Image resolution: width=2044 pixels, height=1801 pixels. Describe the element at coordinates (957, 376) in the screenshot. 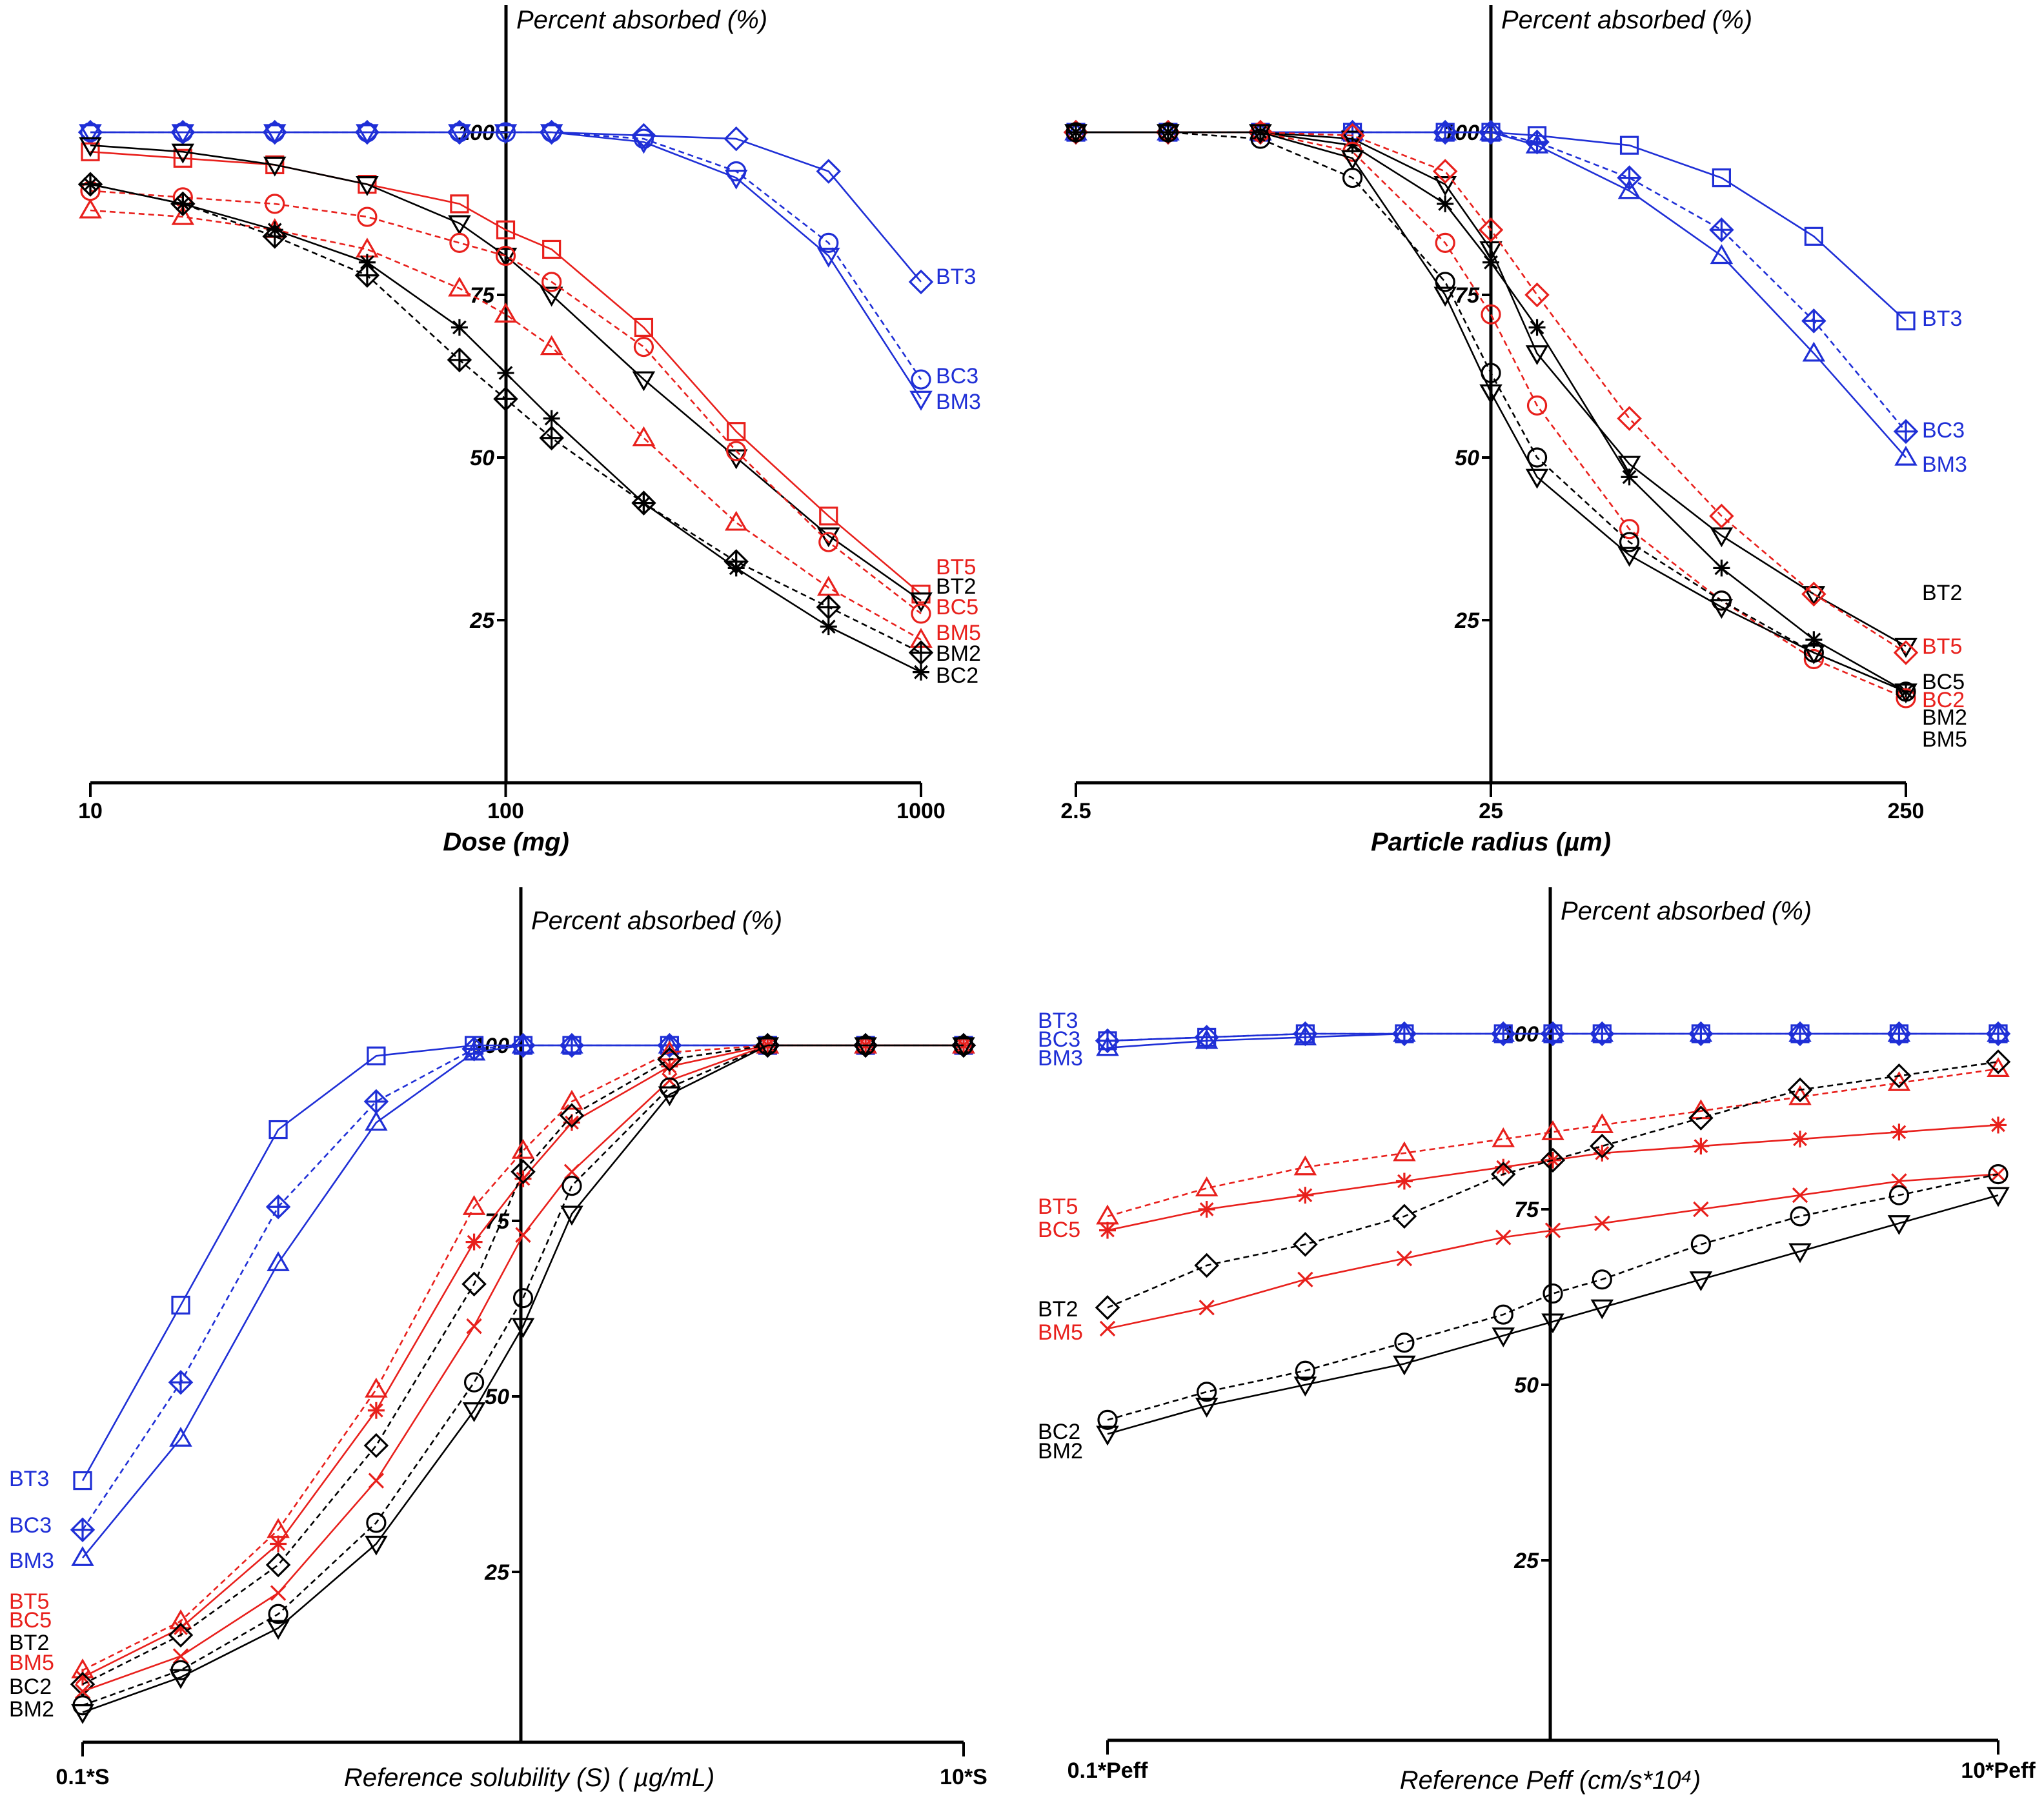

I see `series-label: BC3` at that location.